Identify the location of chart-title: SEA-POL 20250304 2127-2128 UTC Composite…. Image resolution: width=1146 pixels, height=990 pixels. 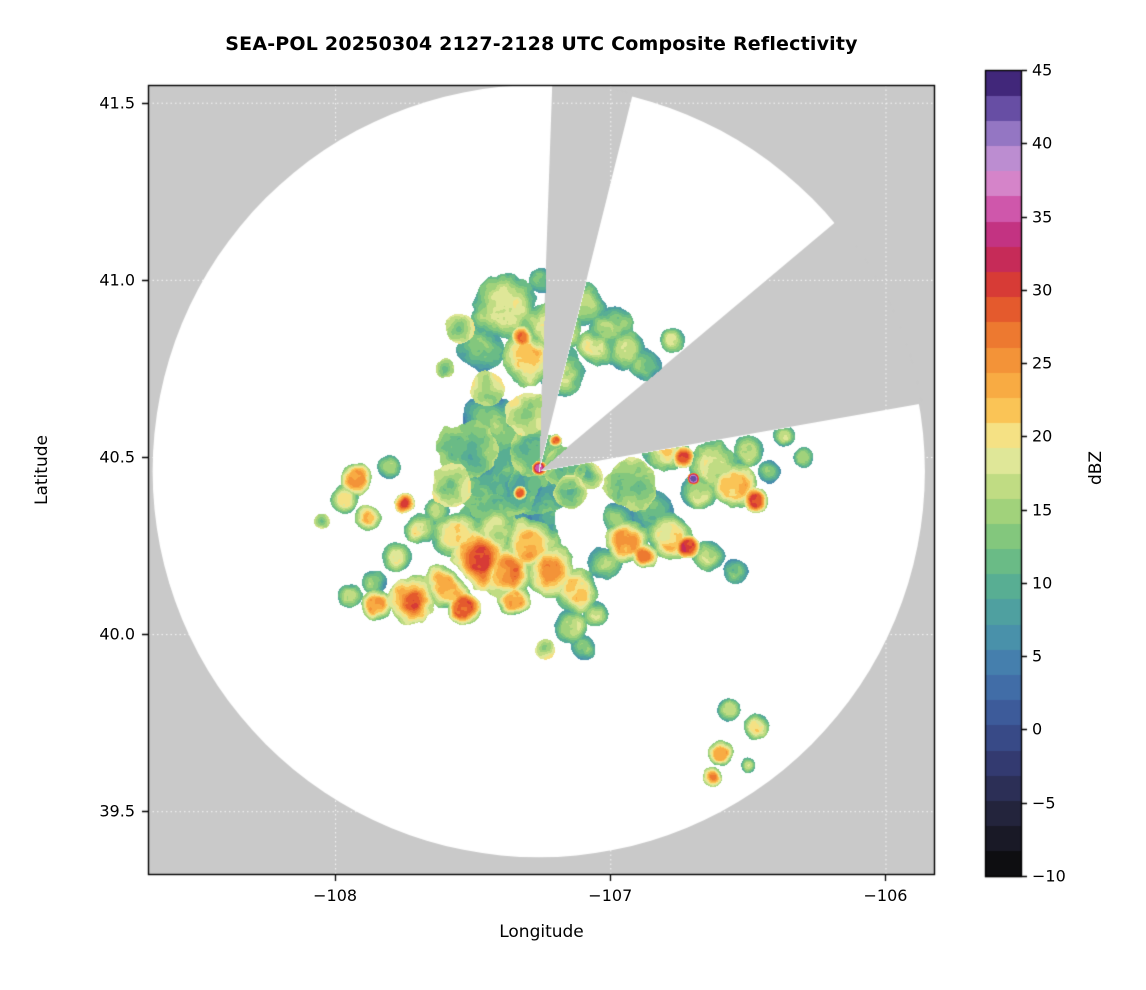
(541, 44).